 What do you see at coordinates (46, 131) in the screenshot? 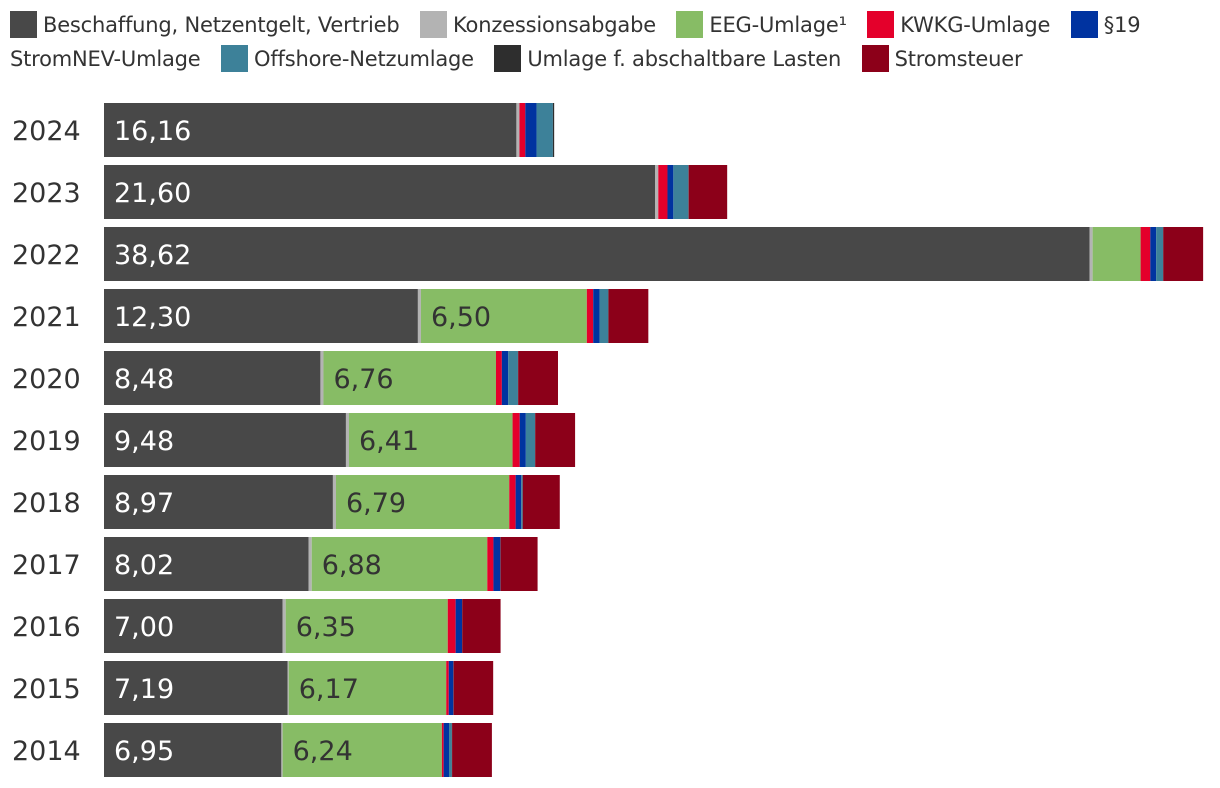
I see `year-label: 2024` at bounding box center [46, 131].